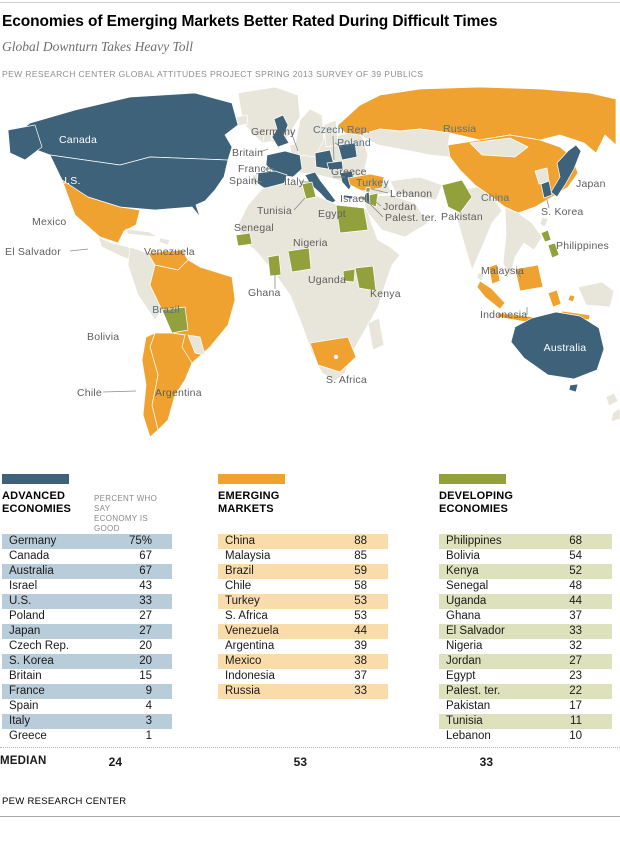 This screenshot has height=855, width=620. What do you see at coordinates (474, 541) in the screenshot?
I see `country-name: Philippines` at bounding box center [474, 541].